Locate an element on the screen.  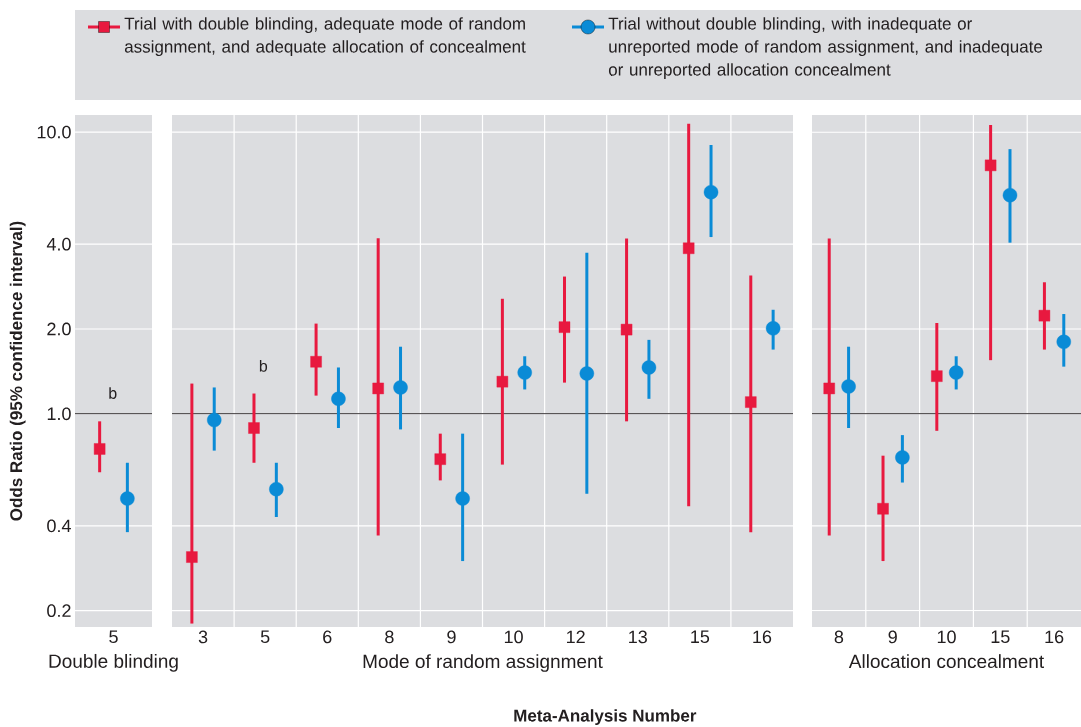
x-tick-label: 12 is located at coordinates (576, 637).